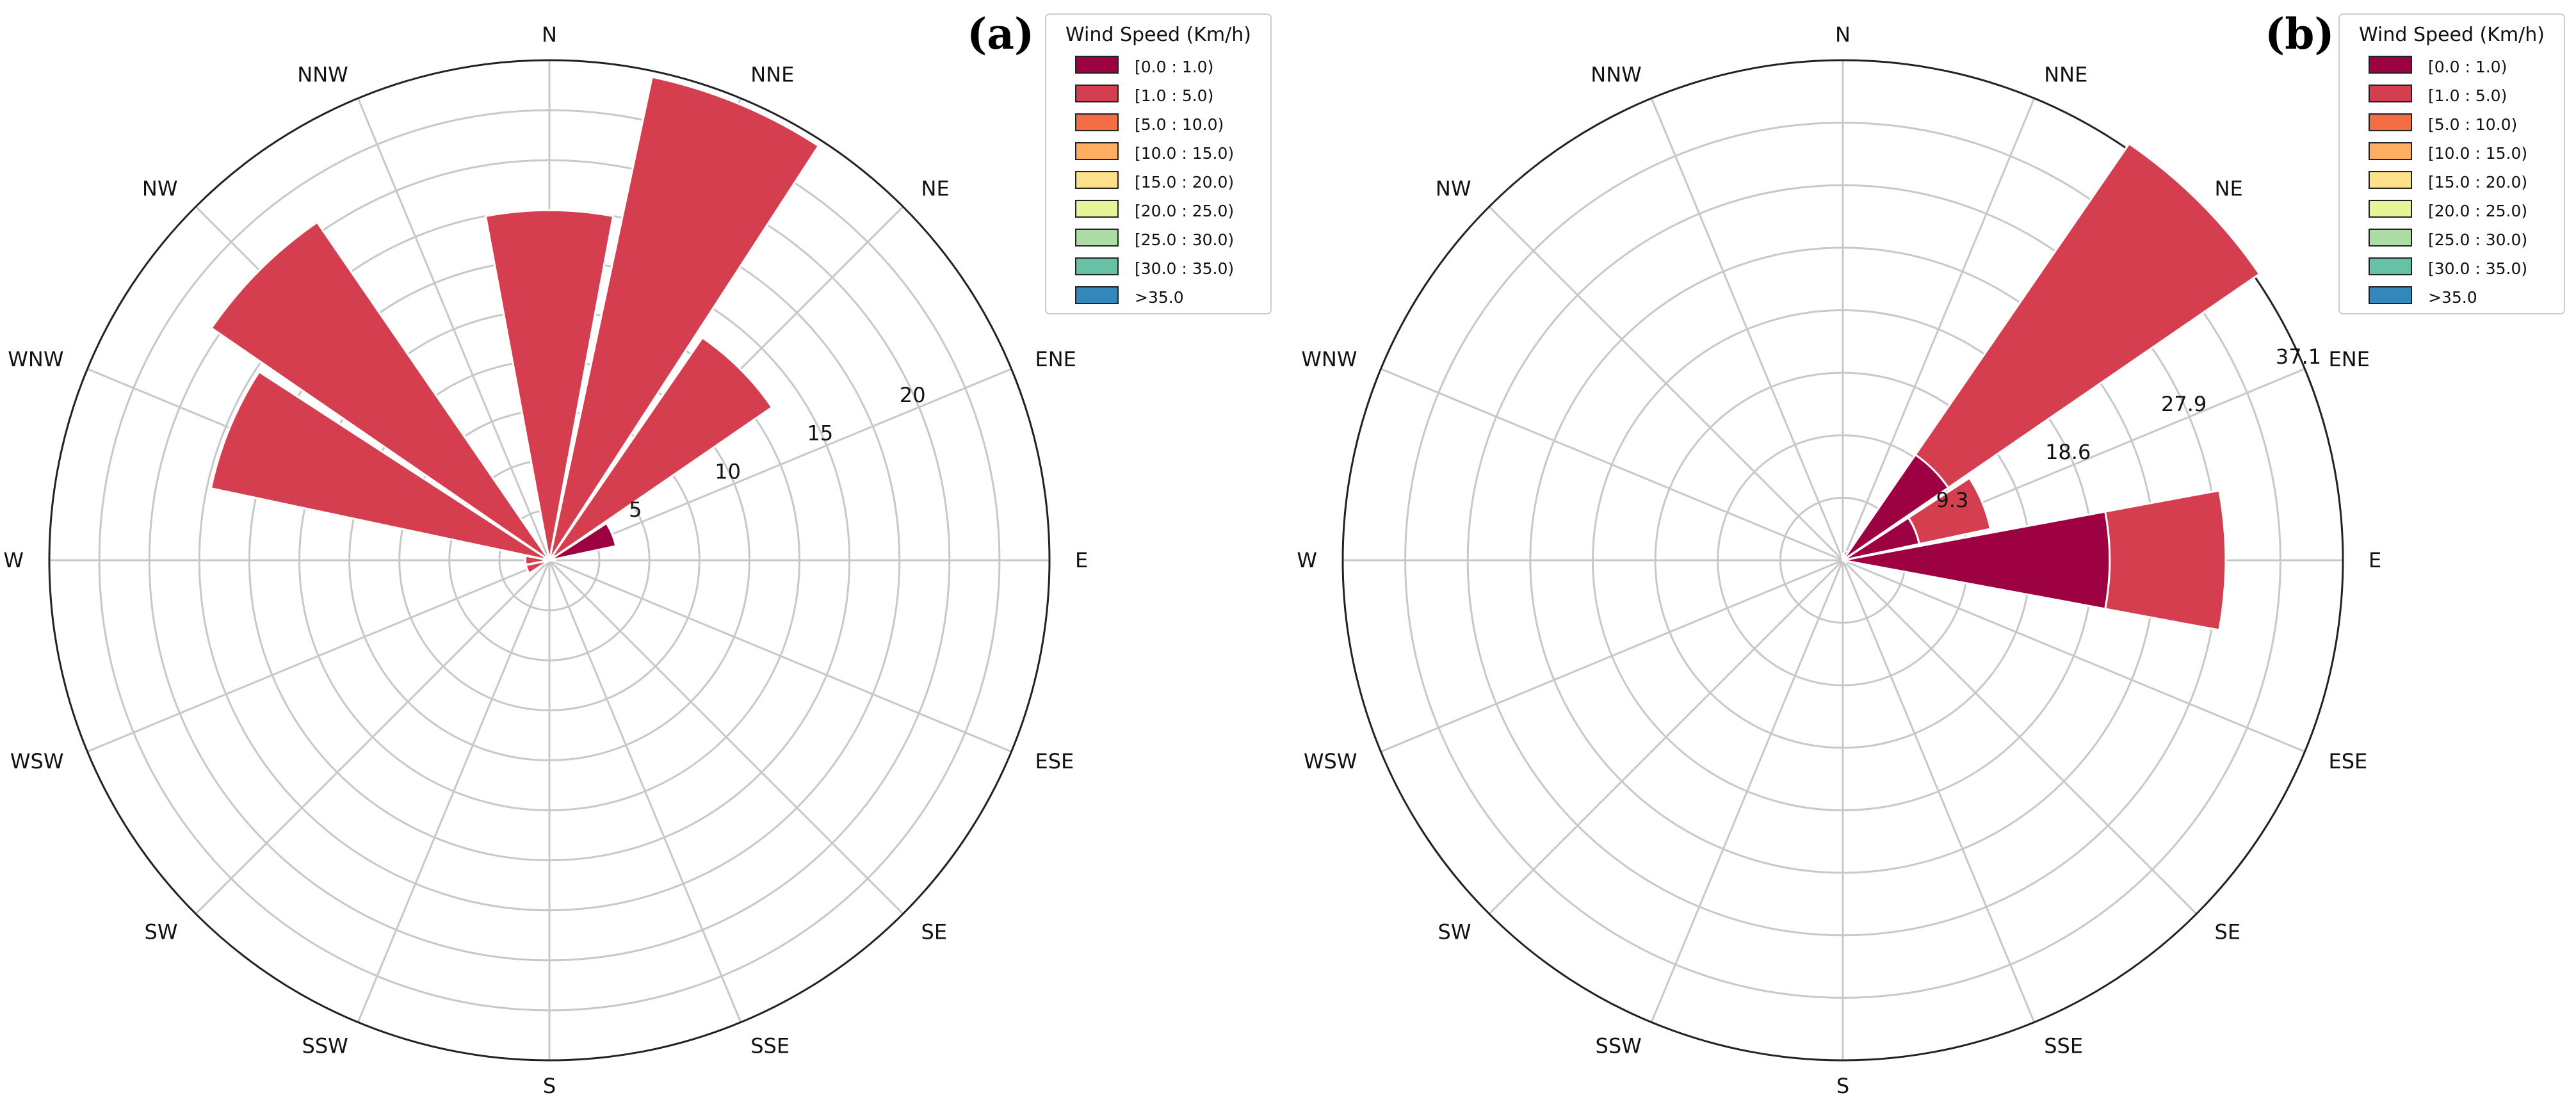 The width and height of the screenshot is (2576, 1109). Describe the element at coordinates (2298, 356) in the screenshot. I see `radial-tick-label: 37.1` at that location.